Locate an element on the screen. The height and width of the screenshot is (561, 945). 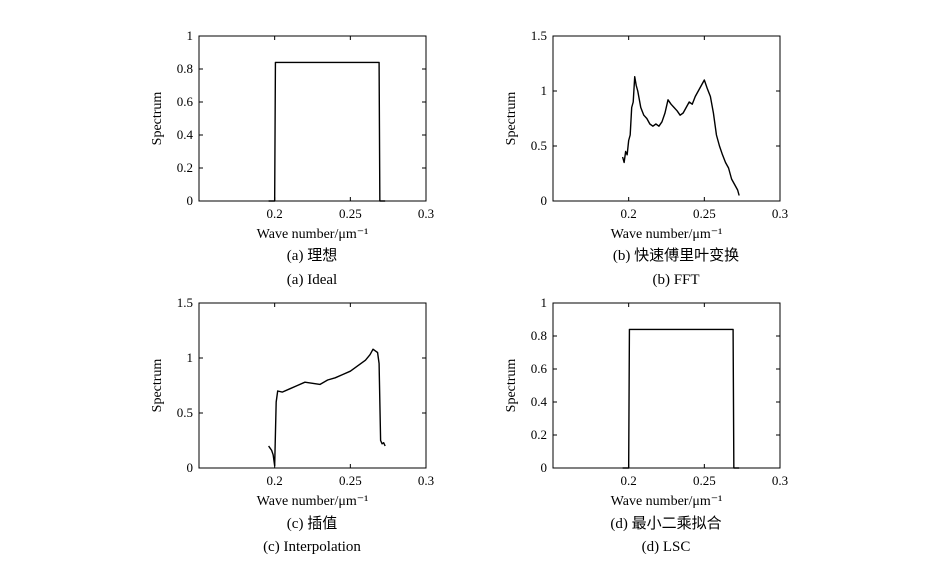
caption-chinese: (d) 最小二乘拟合 is located at coordinates (665, 523).